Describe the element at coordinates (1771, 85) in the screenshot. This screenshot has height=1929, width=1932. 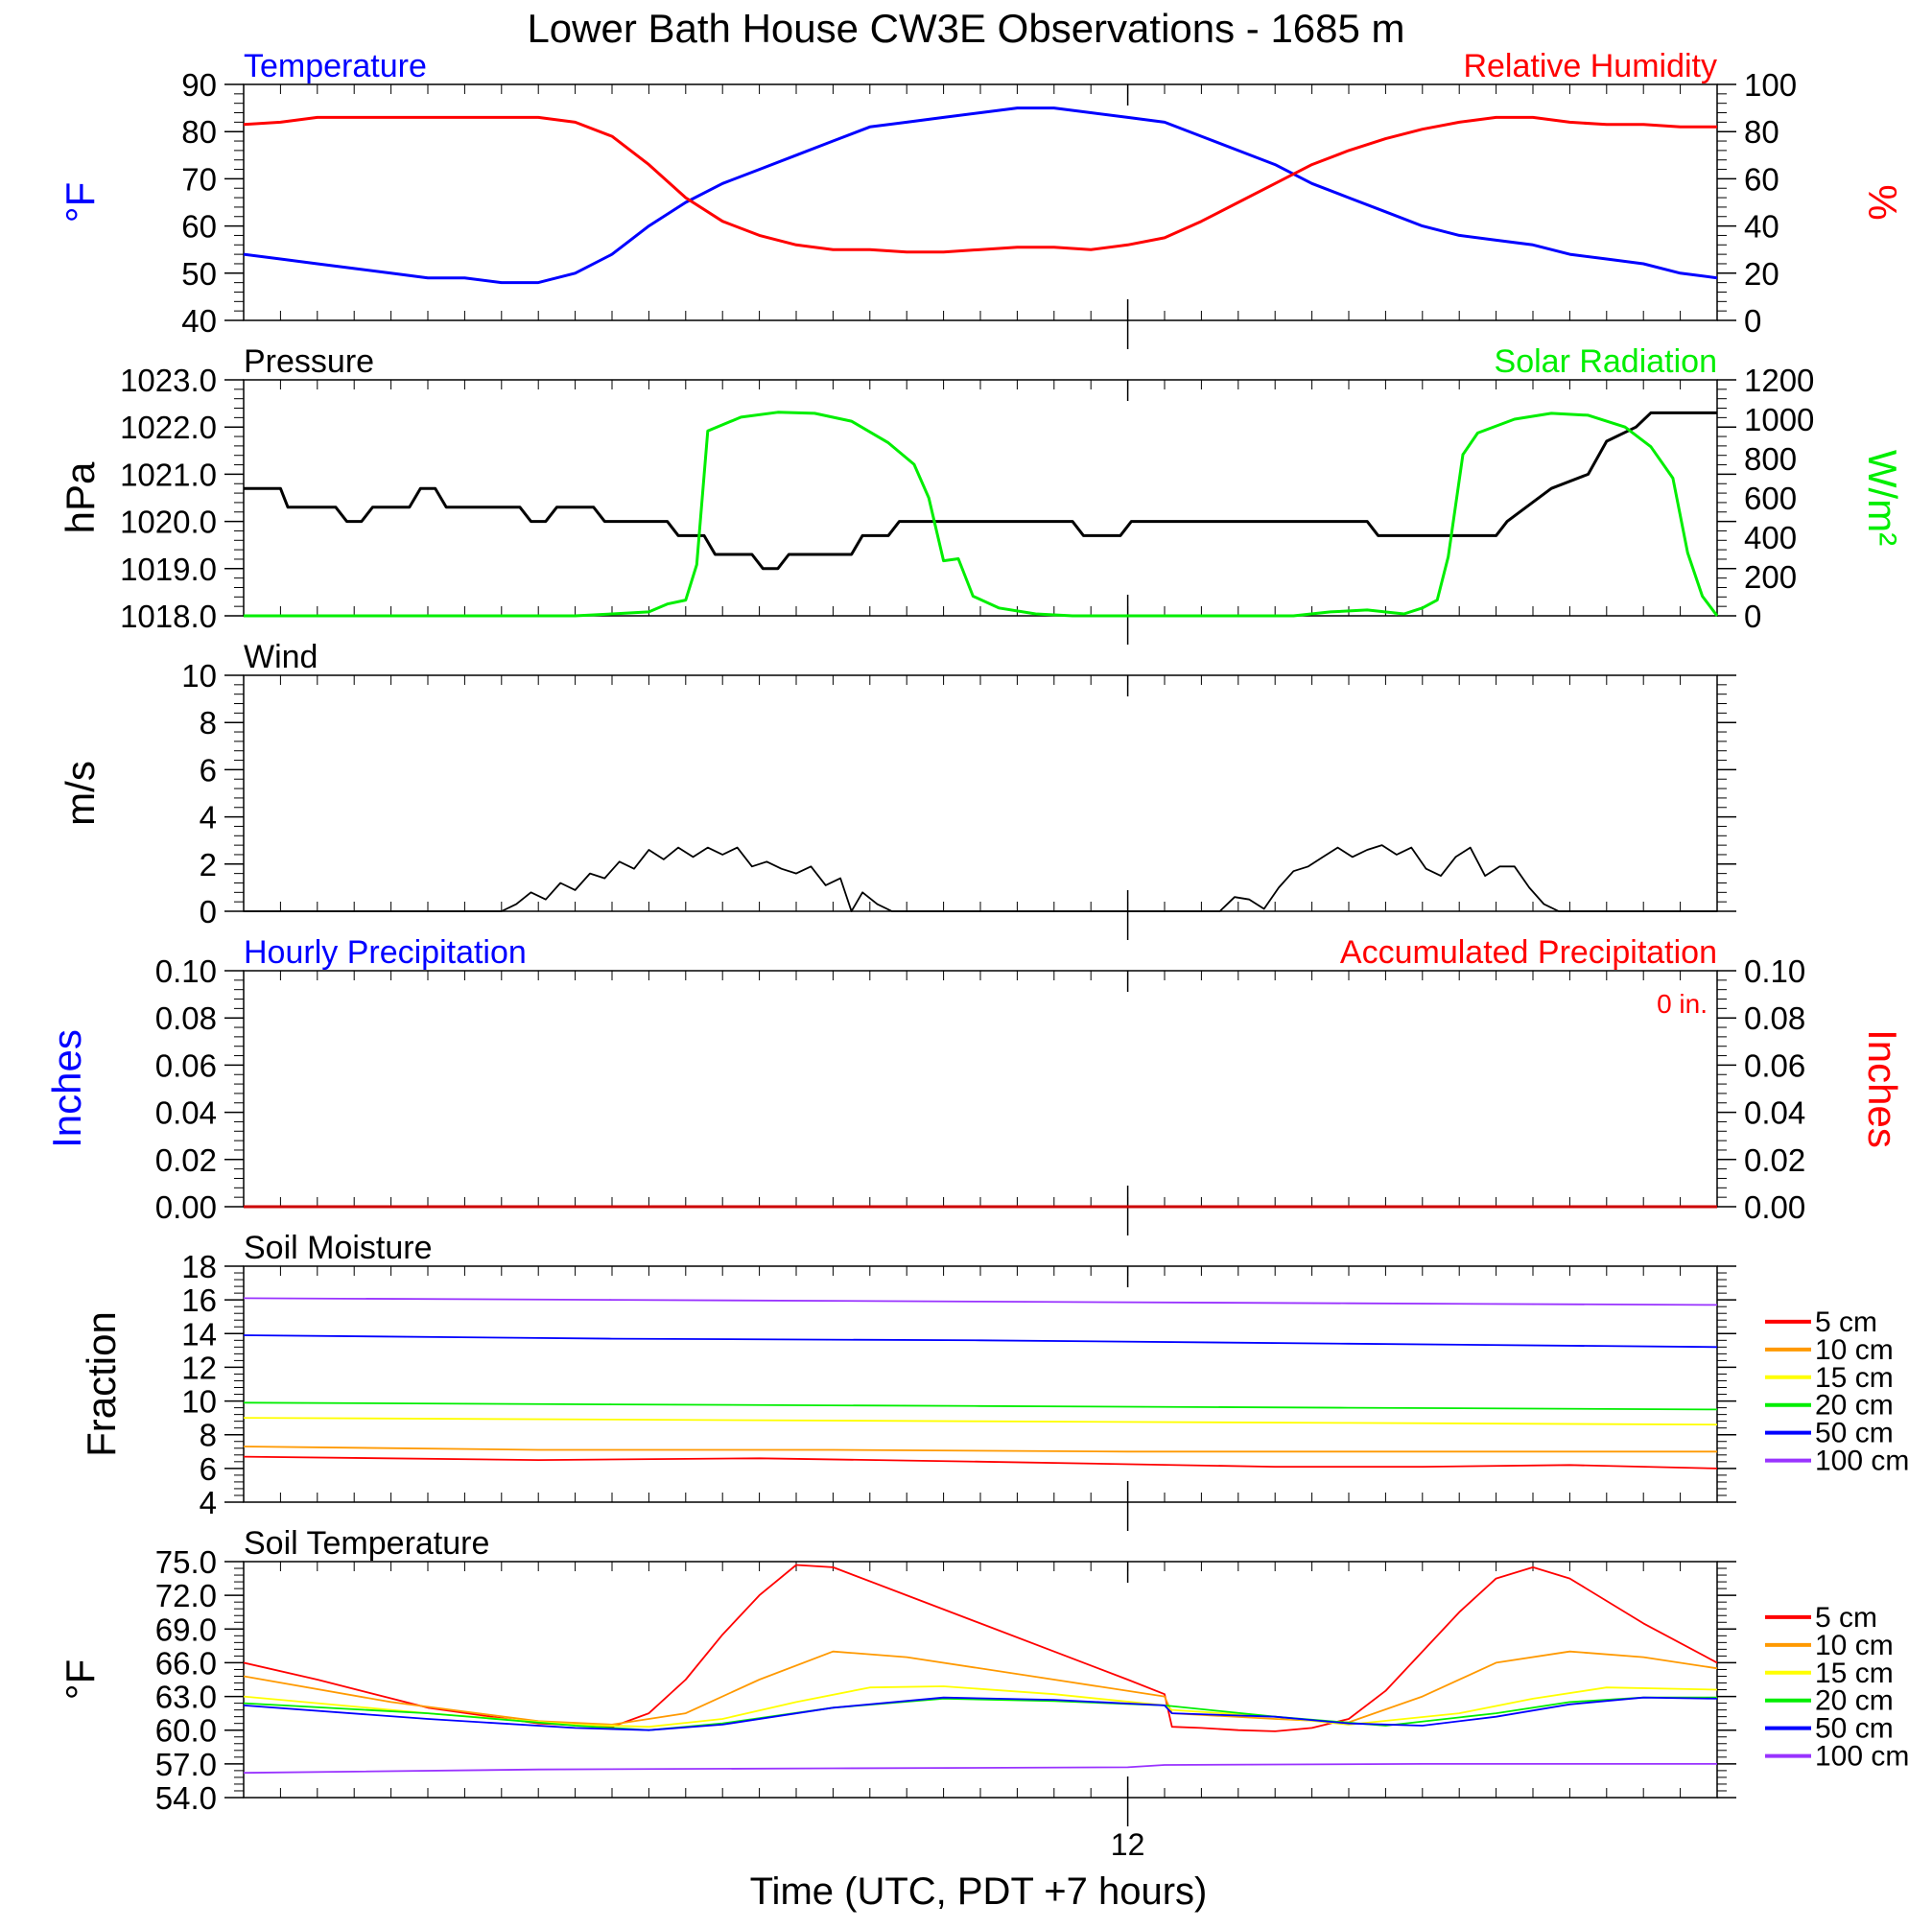
I see `y-tick-label-right: 100` at that location.